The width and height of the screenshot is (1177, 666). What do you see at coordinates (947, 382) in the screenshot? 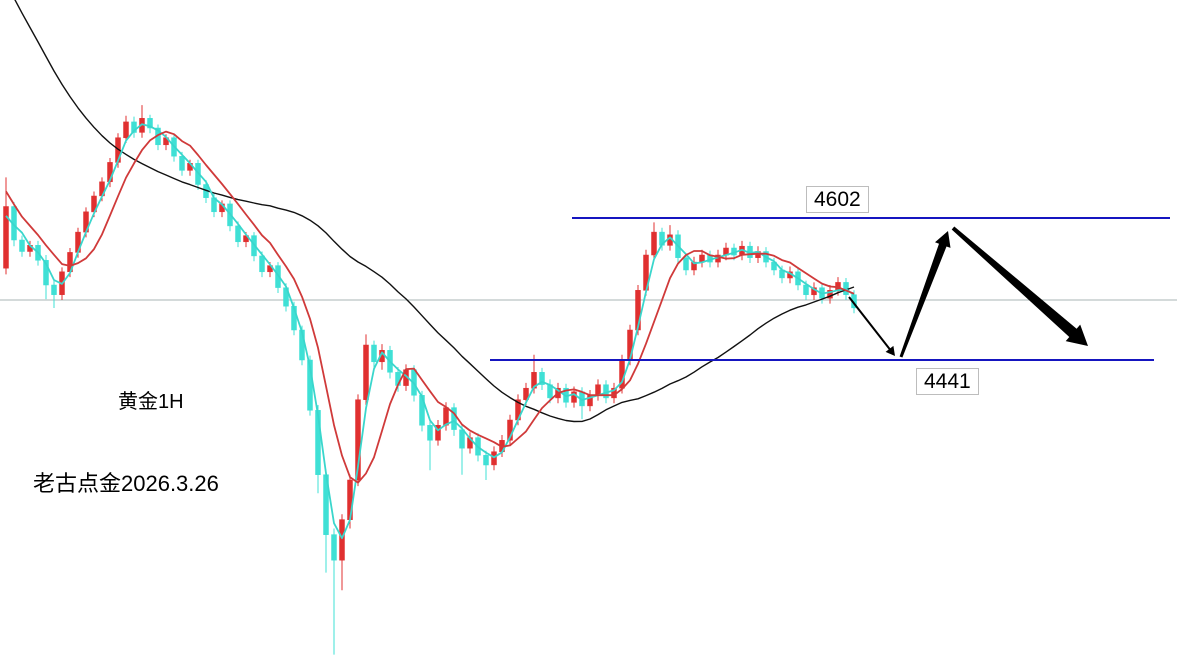
I see `support-price-label: 4441` at bounding box center [947, 382].